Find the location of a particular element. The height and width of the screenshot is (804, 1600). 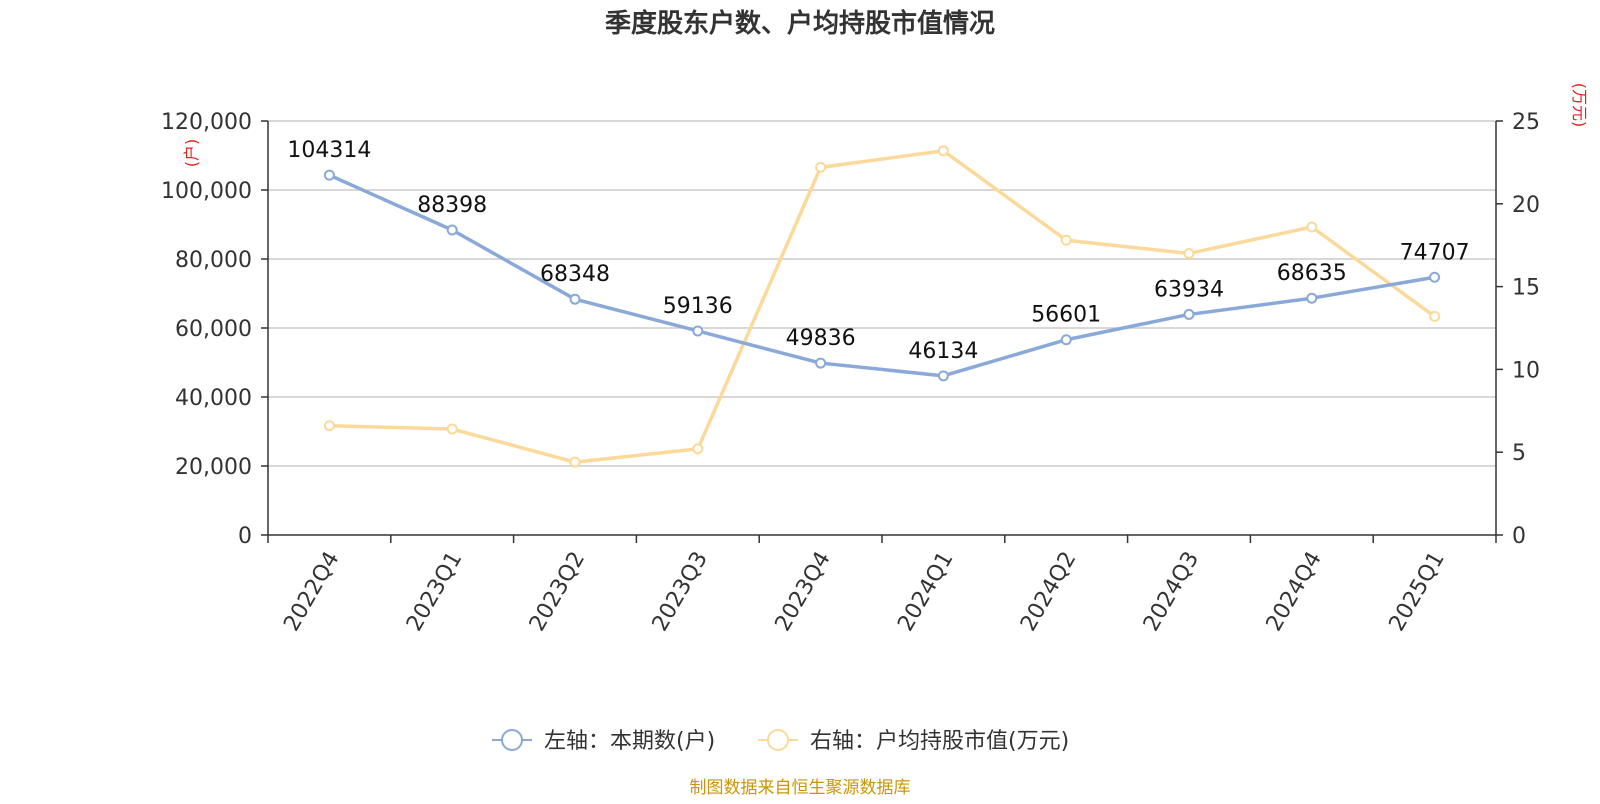

data-label: 88398 is located at coordinates (452, 205).